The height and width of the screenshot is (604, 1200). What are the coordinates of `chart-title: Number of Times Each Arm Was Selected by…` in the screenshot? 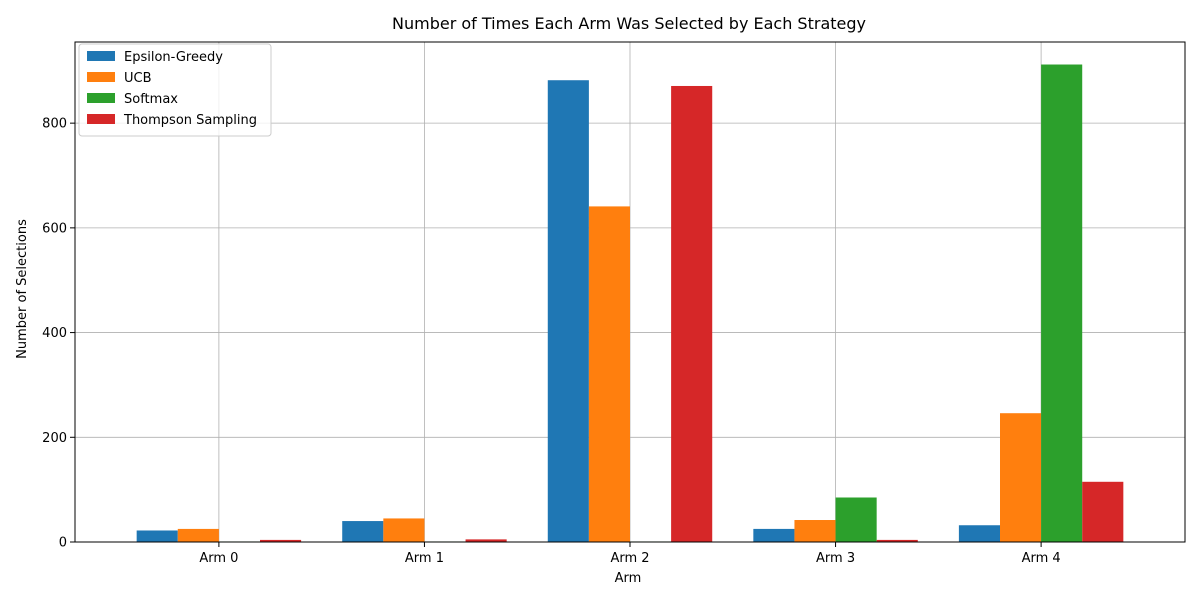 It's located at (629, 23).